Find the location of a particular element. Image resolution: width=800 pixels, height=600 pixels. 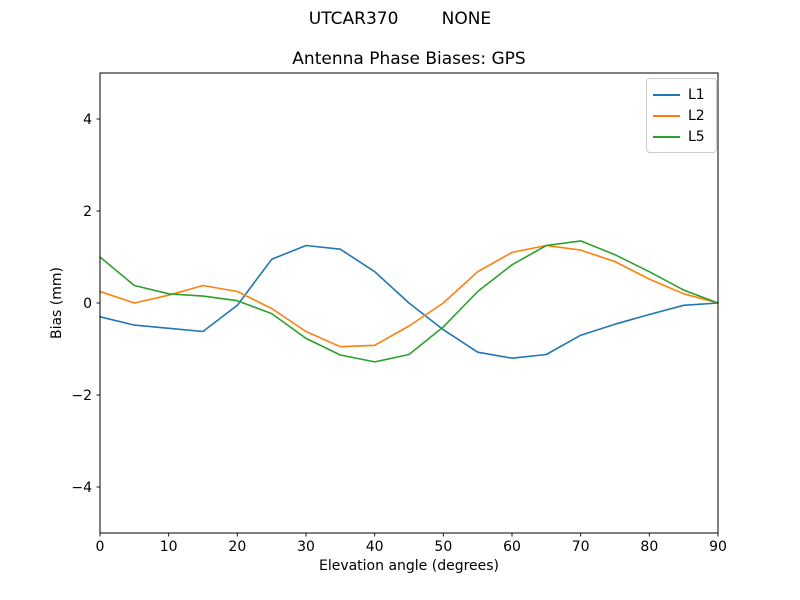

y-tick-label: −4 is located at coordinates (81, 488).